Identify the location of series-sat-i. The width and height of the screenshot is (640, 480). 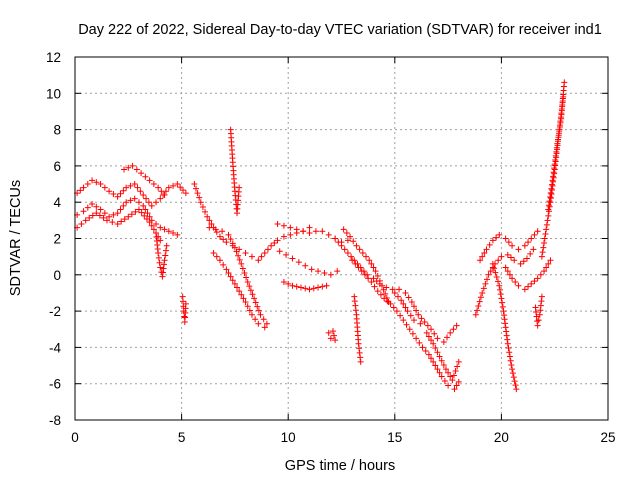
(239, 290).